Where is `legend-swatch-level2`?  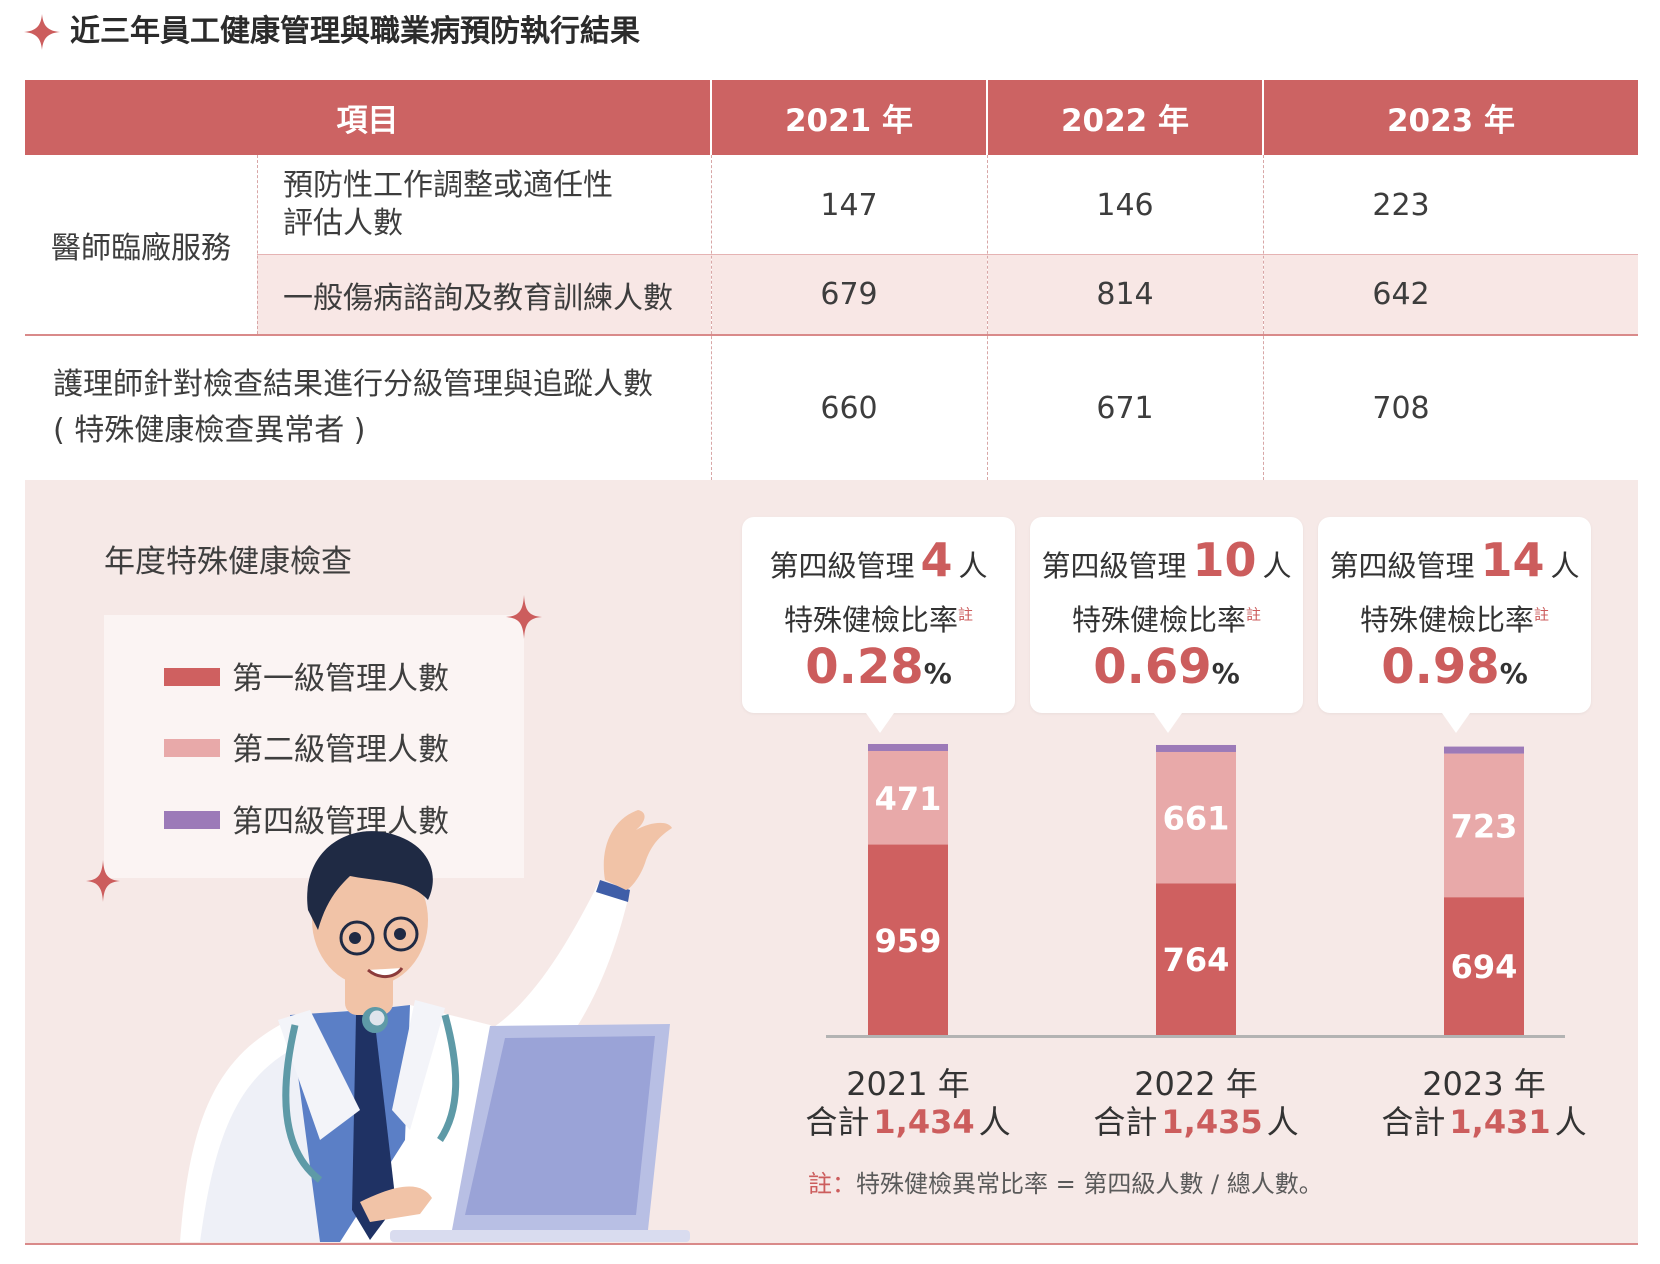 legend-swatch-level2 is located at coordinates (192, 748).